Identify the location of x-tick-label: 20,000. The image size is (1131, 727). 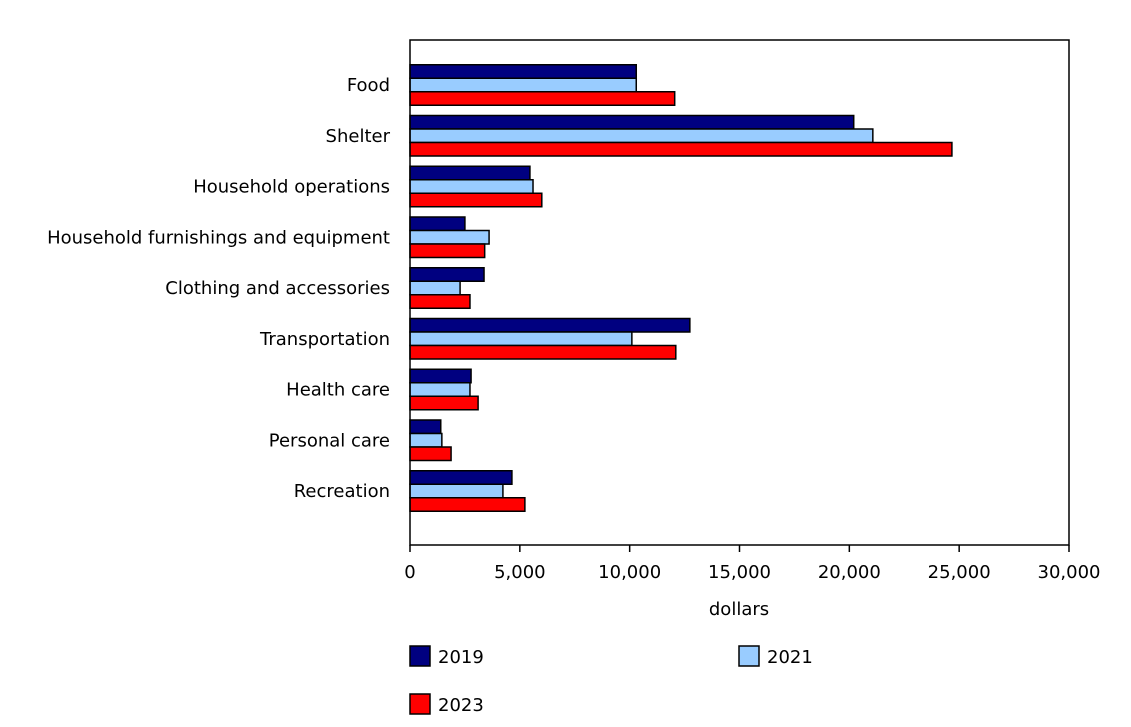
(849, 572).